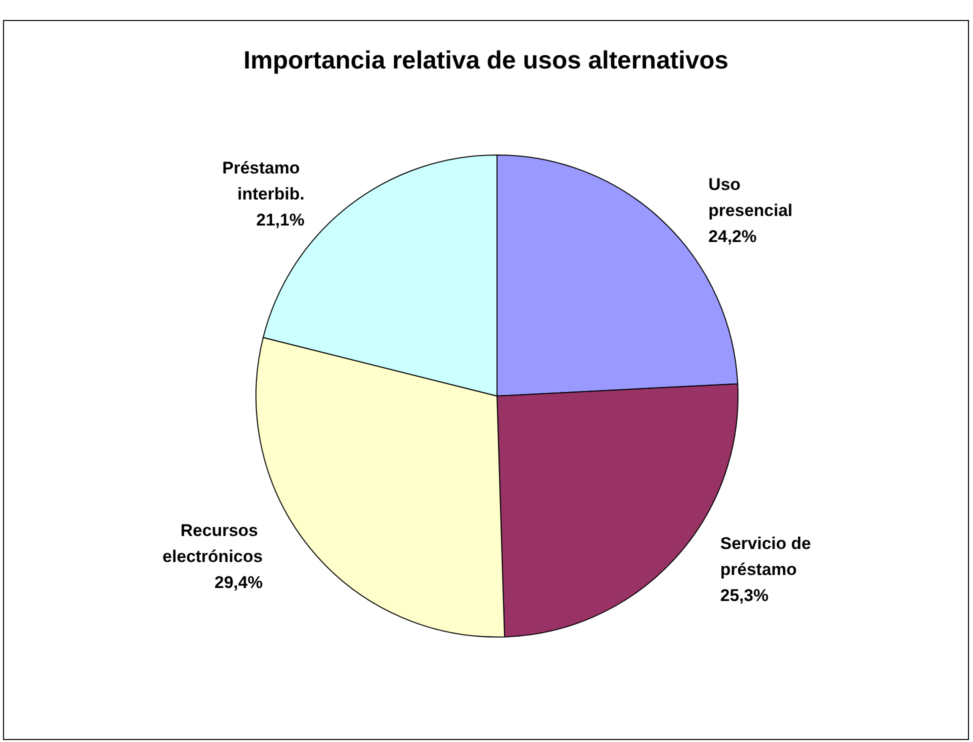 The height and width of the screenshot is (742, 973). What do you see at coordinates (750, 197) in the screenshot?
I see `slice-label: Uso presencial` at bounding box center [750, 197].